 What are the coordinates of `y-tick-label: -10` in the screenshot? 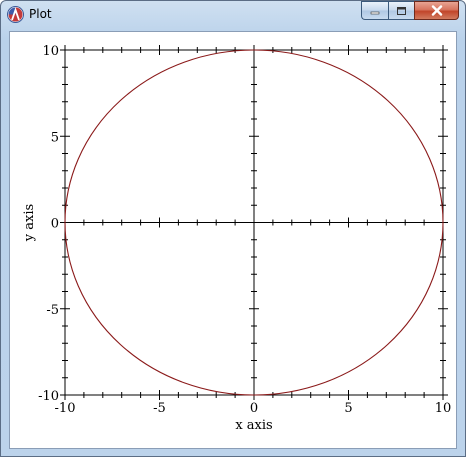 It's located at (48, 396).